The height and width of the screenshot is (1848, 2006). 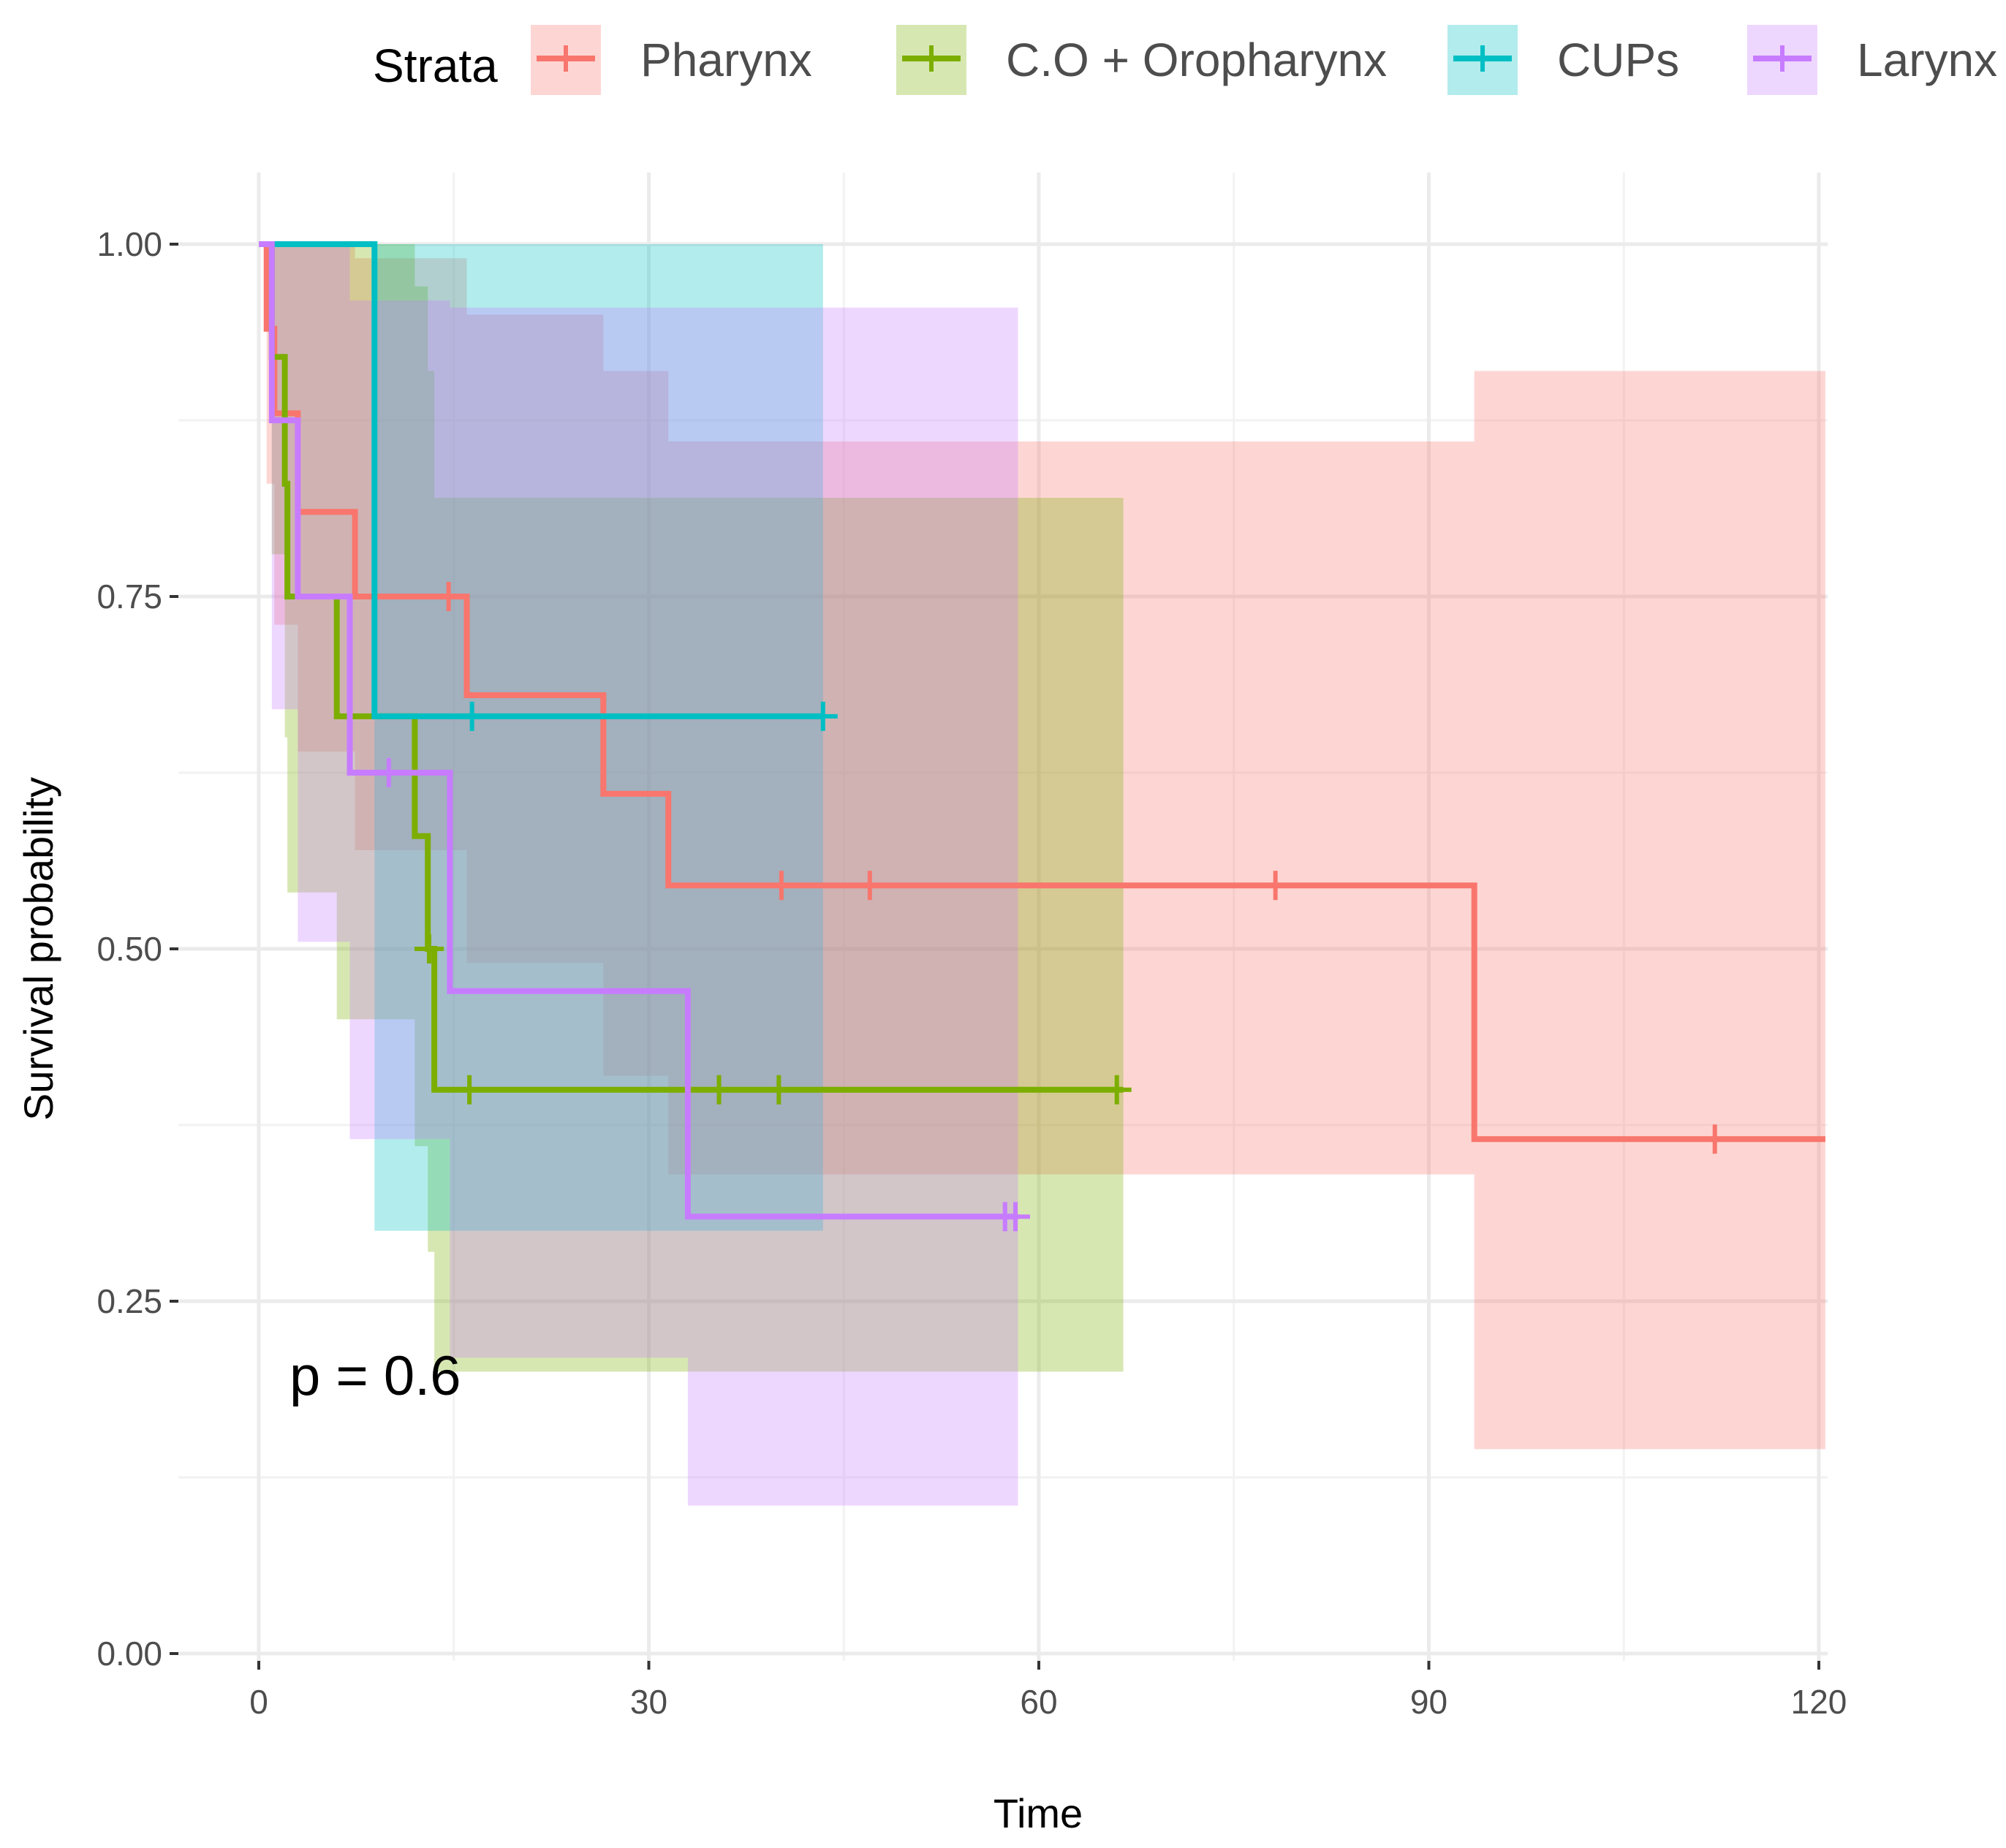 I want to click on y-tick-label: 0.50, so click(x=129, y=949).